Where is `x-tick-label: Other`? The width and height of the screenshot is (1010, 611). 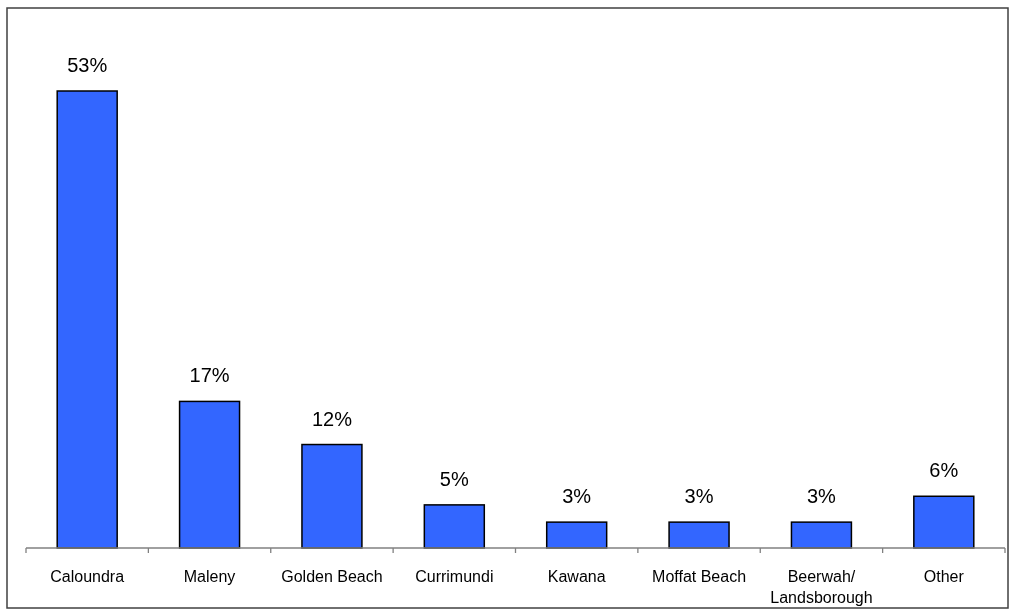 x-tick-label: Other is located at coordinates (944, 576).